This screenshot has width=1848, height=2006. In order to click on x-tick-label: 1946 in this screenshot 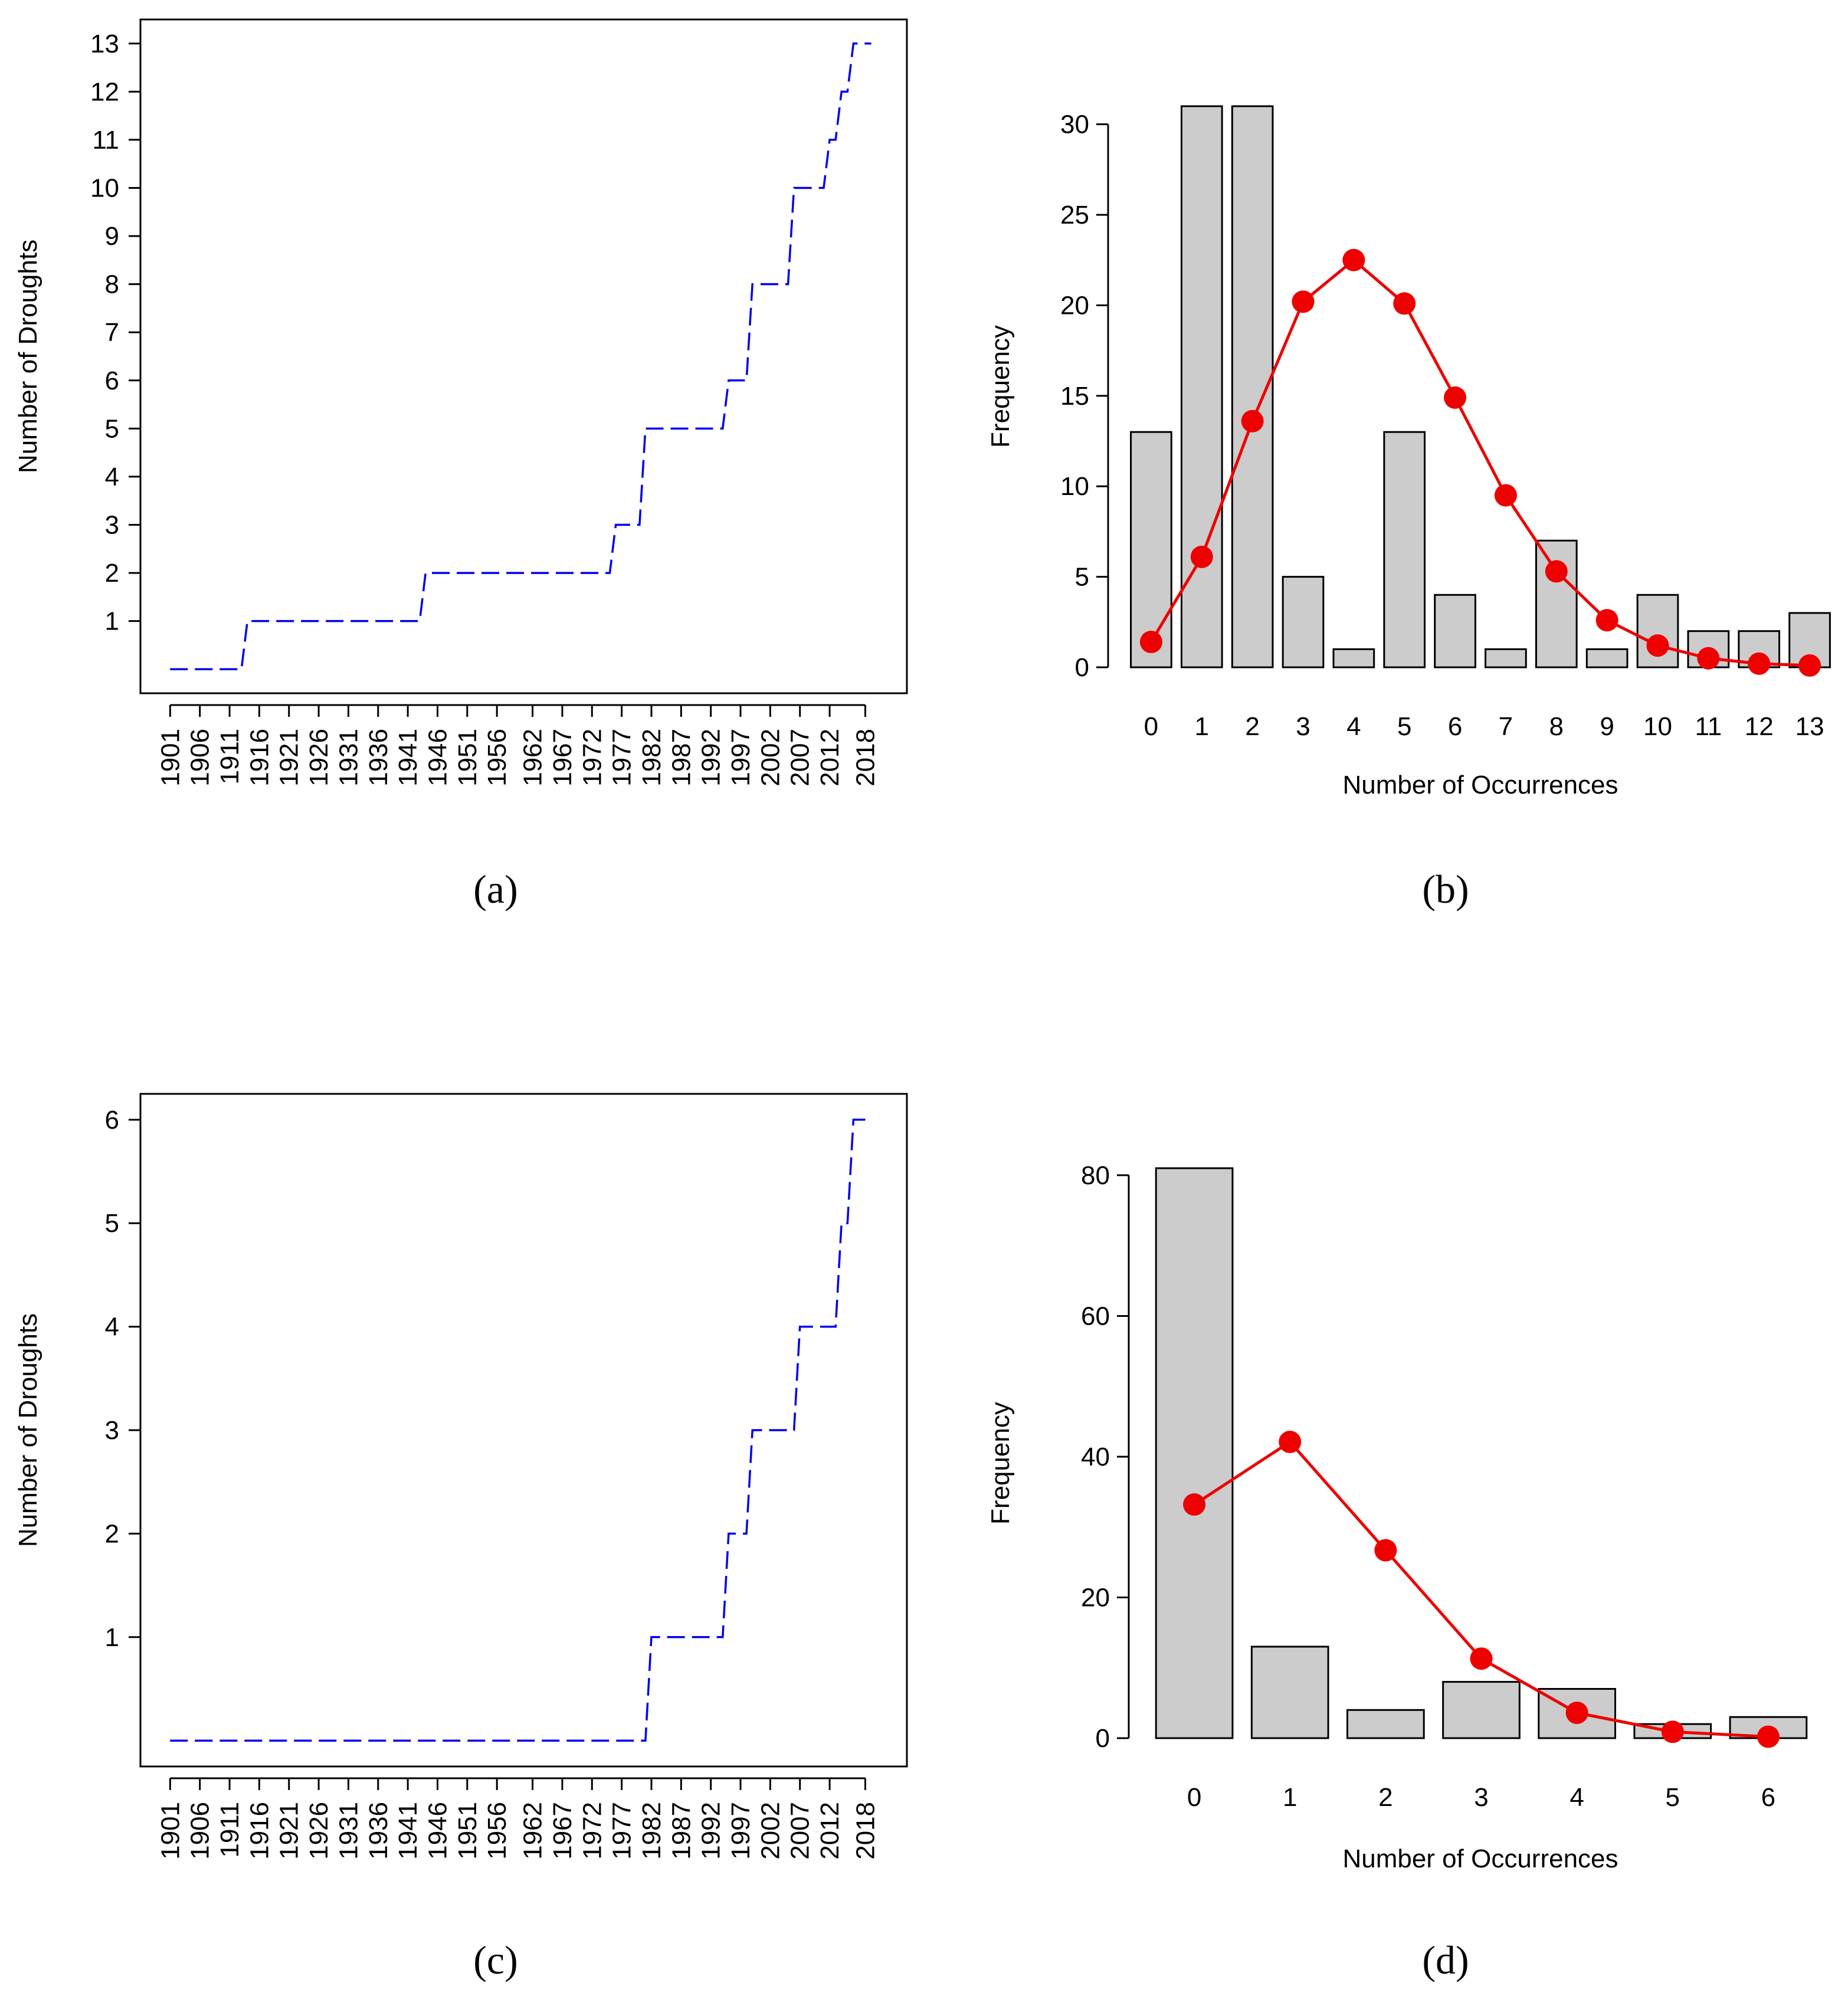, I will do `click(437, 757)`.